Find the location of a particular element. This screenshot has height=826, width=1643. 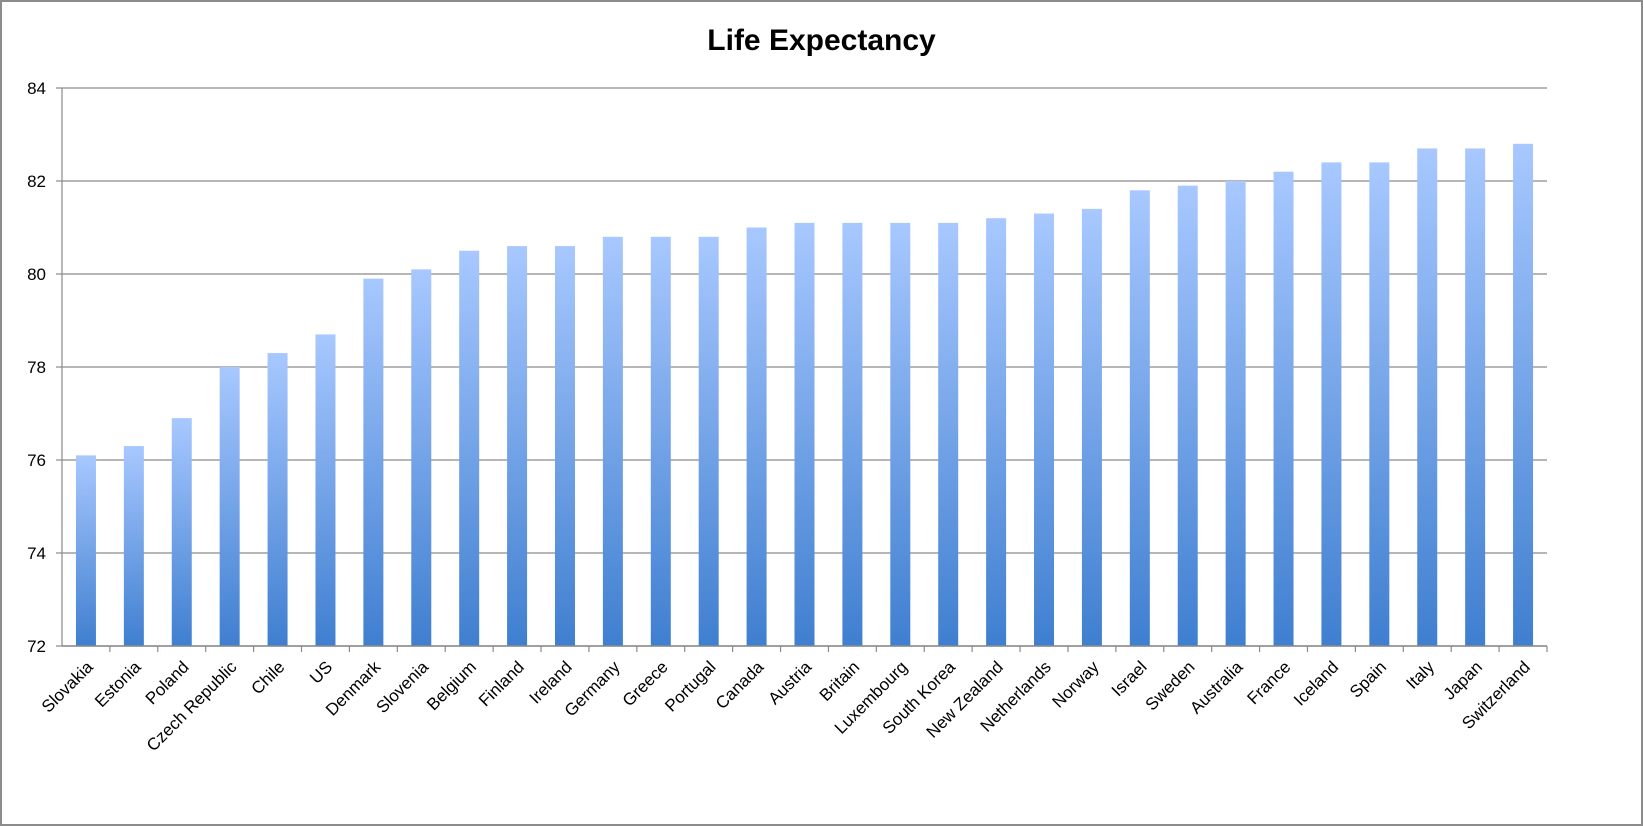

x-category-label: Japan is located at coordinates (1463, 680).